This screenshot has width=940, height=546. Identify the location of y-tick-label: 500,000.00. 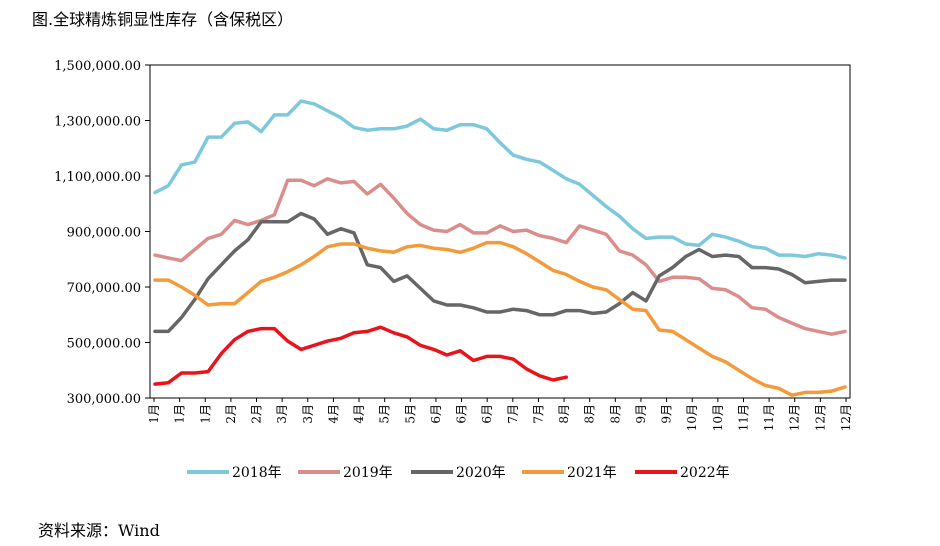
(104, 344).